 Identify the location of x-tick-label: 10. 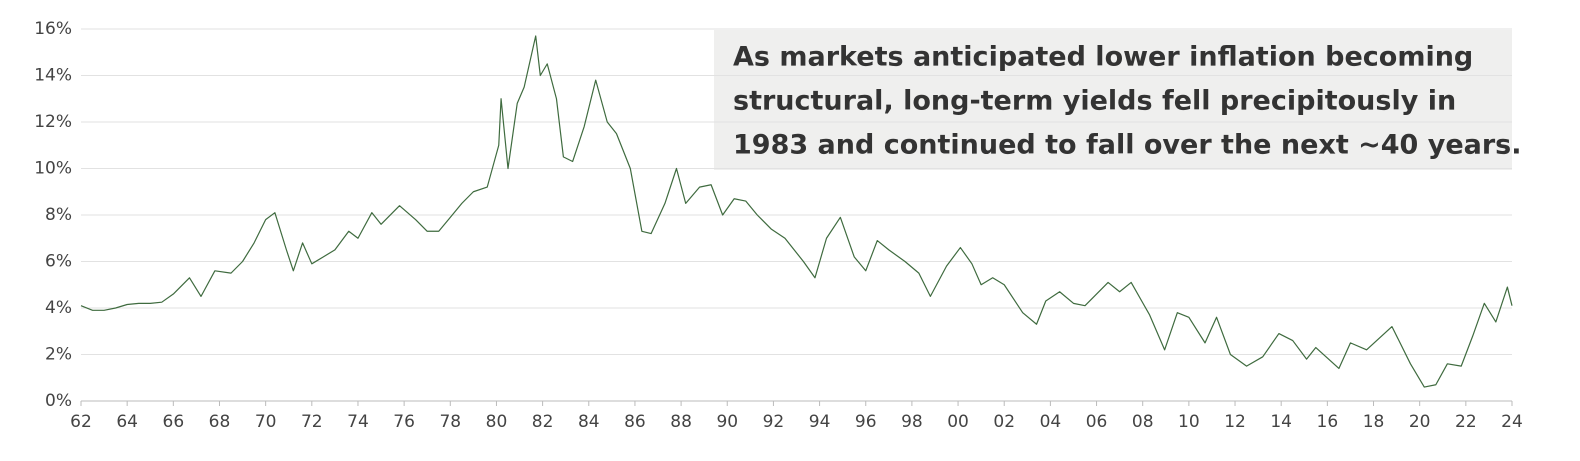
(1189, 422).